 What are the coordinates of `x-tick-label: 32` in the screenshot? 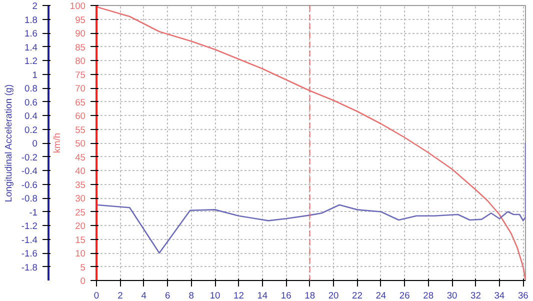 It's located at (475, 295).